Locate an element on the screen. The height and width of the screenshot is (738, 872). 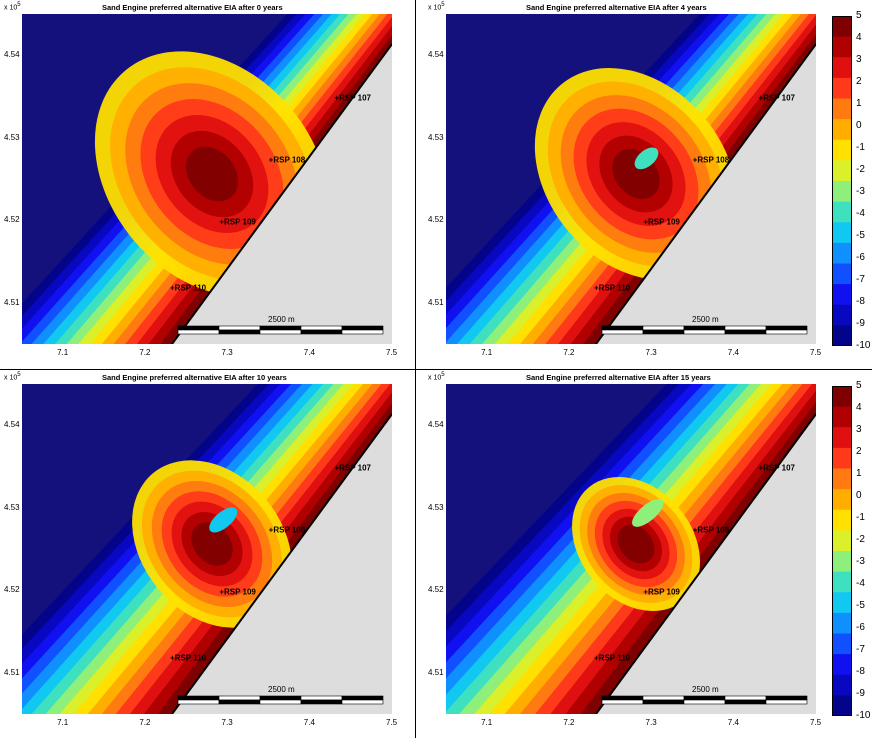
colorbar-svg is located at coordinates (842, 181).